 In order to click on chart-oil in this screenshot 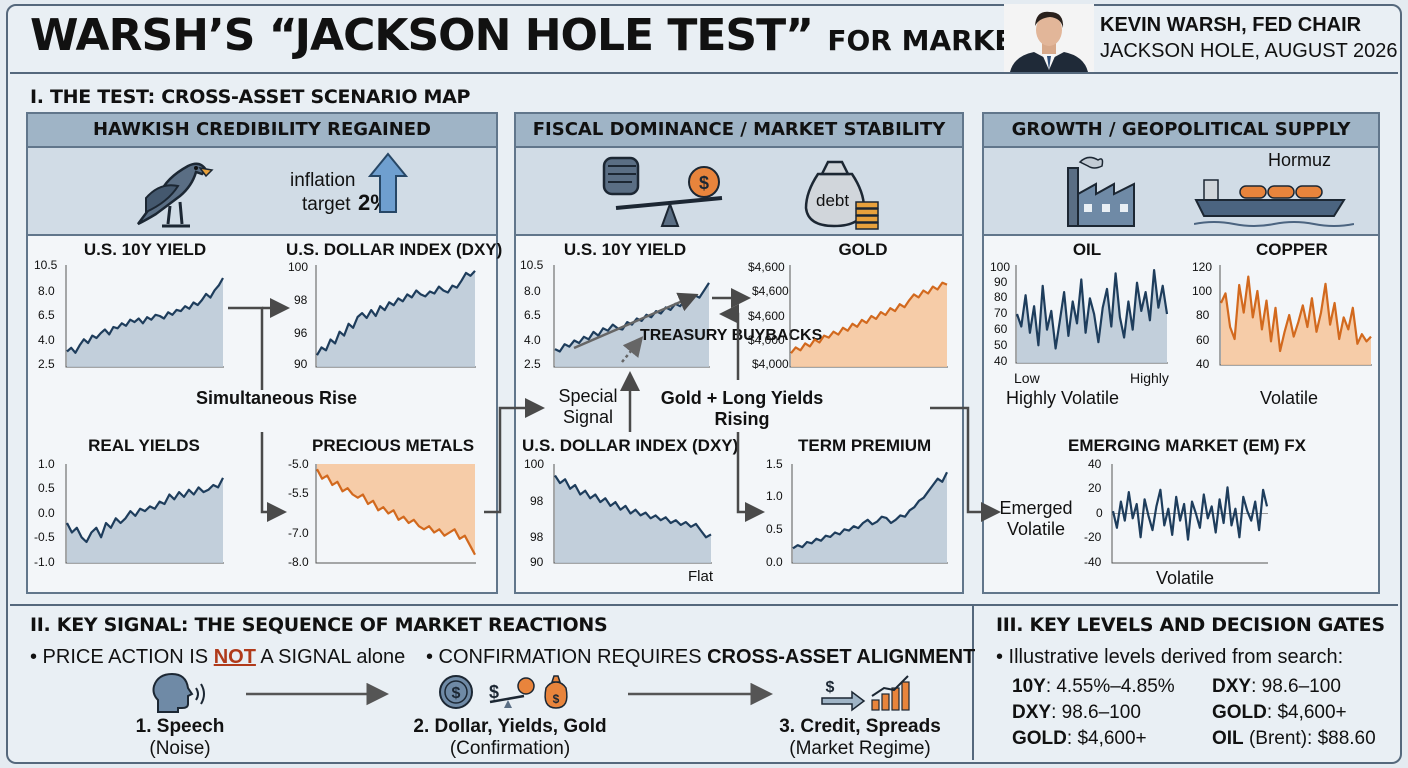, I will do `click(1092, 314)`.